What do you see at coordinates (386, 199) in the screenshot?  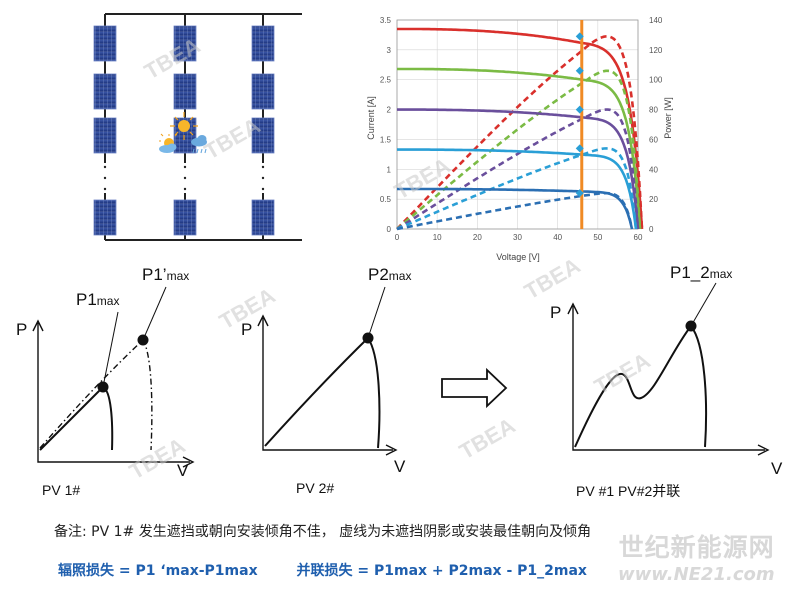 I see `y-left-tick-label: 0.5` at bounding box center [386, 199].